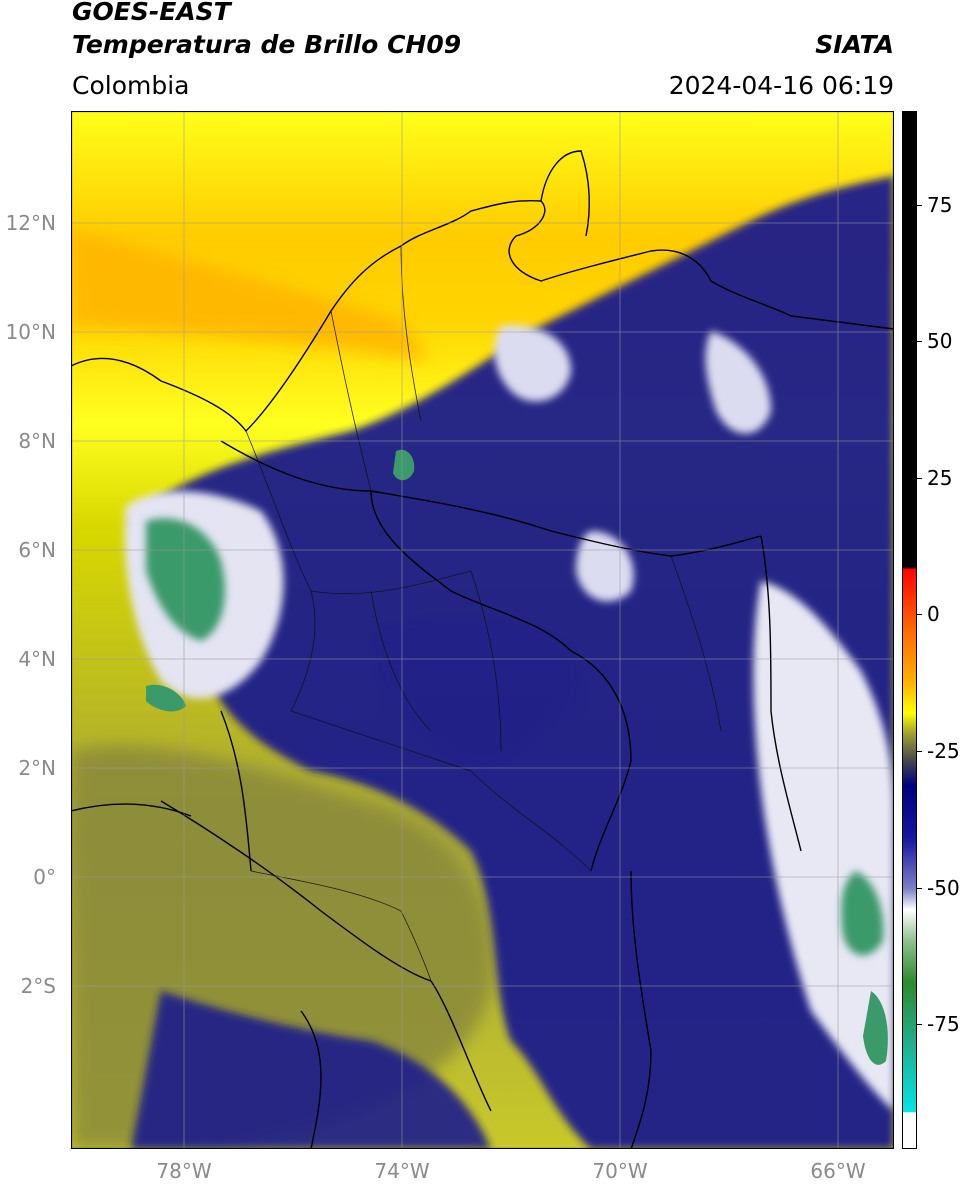 The width and height of the screenshot is (966, 1190). What do you see at coordinates (166, 698) in the screenshot?
I see `core-west-small` at bounding box center [166, 698].